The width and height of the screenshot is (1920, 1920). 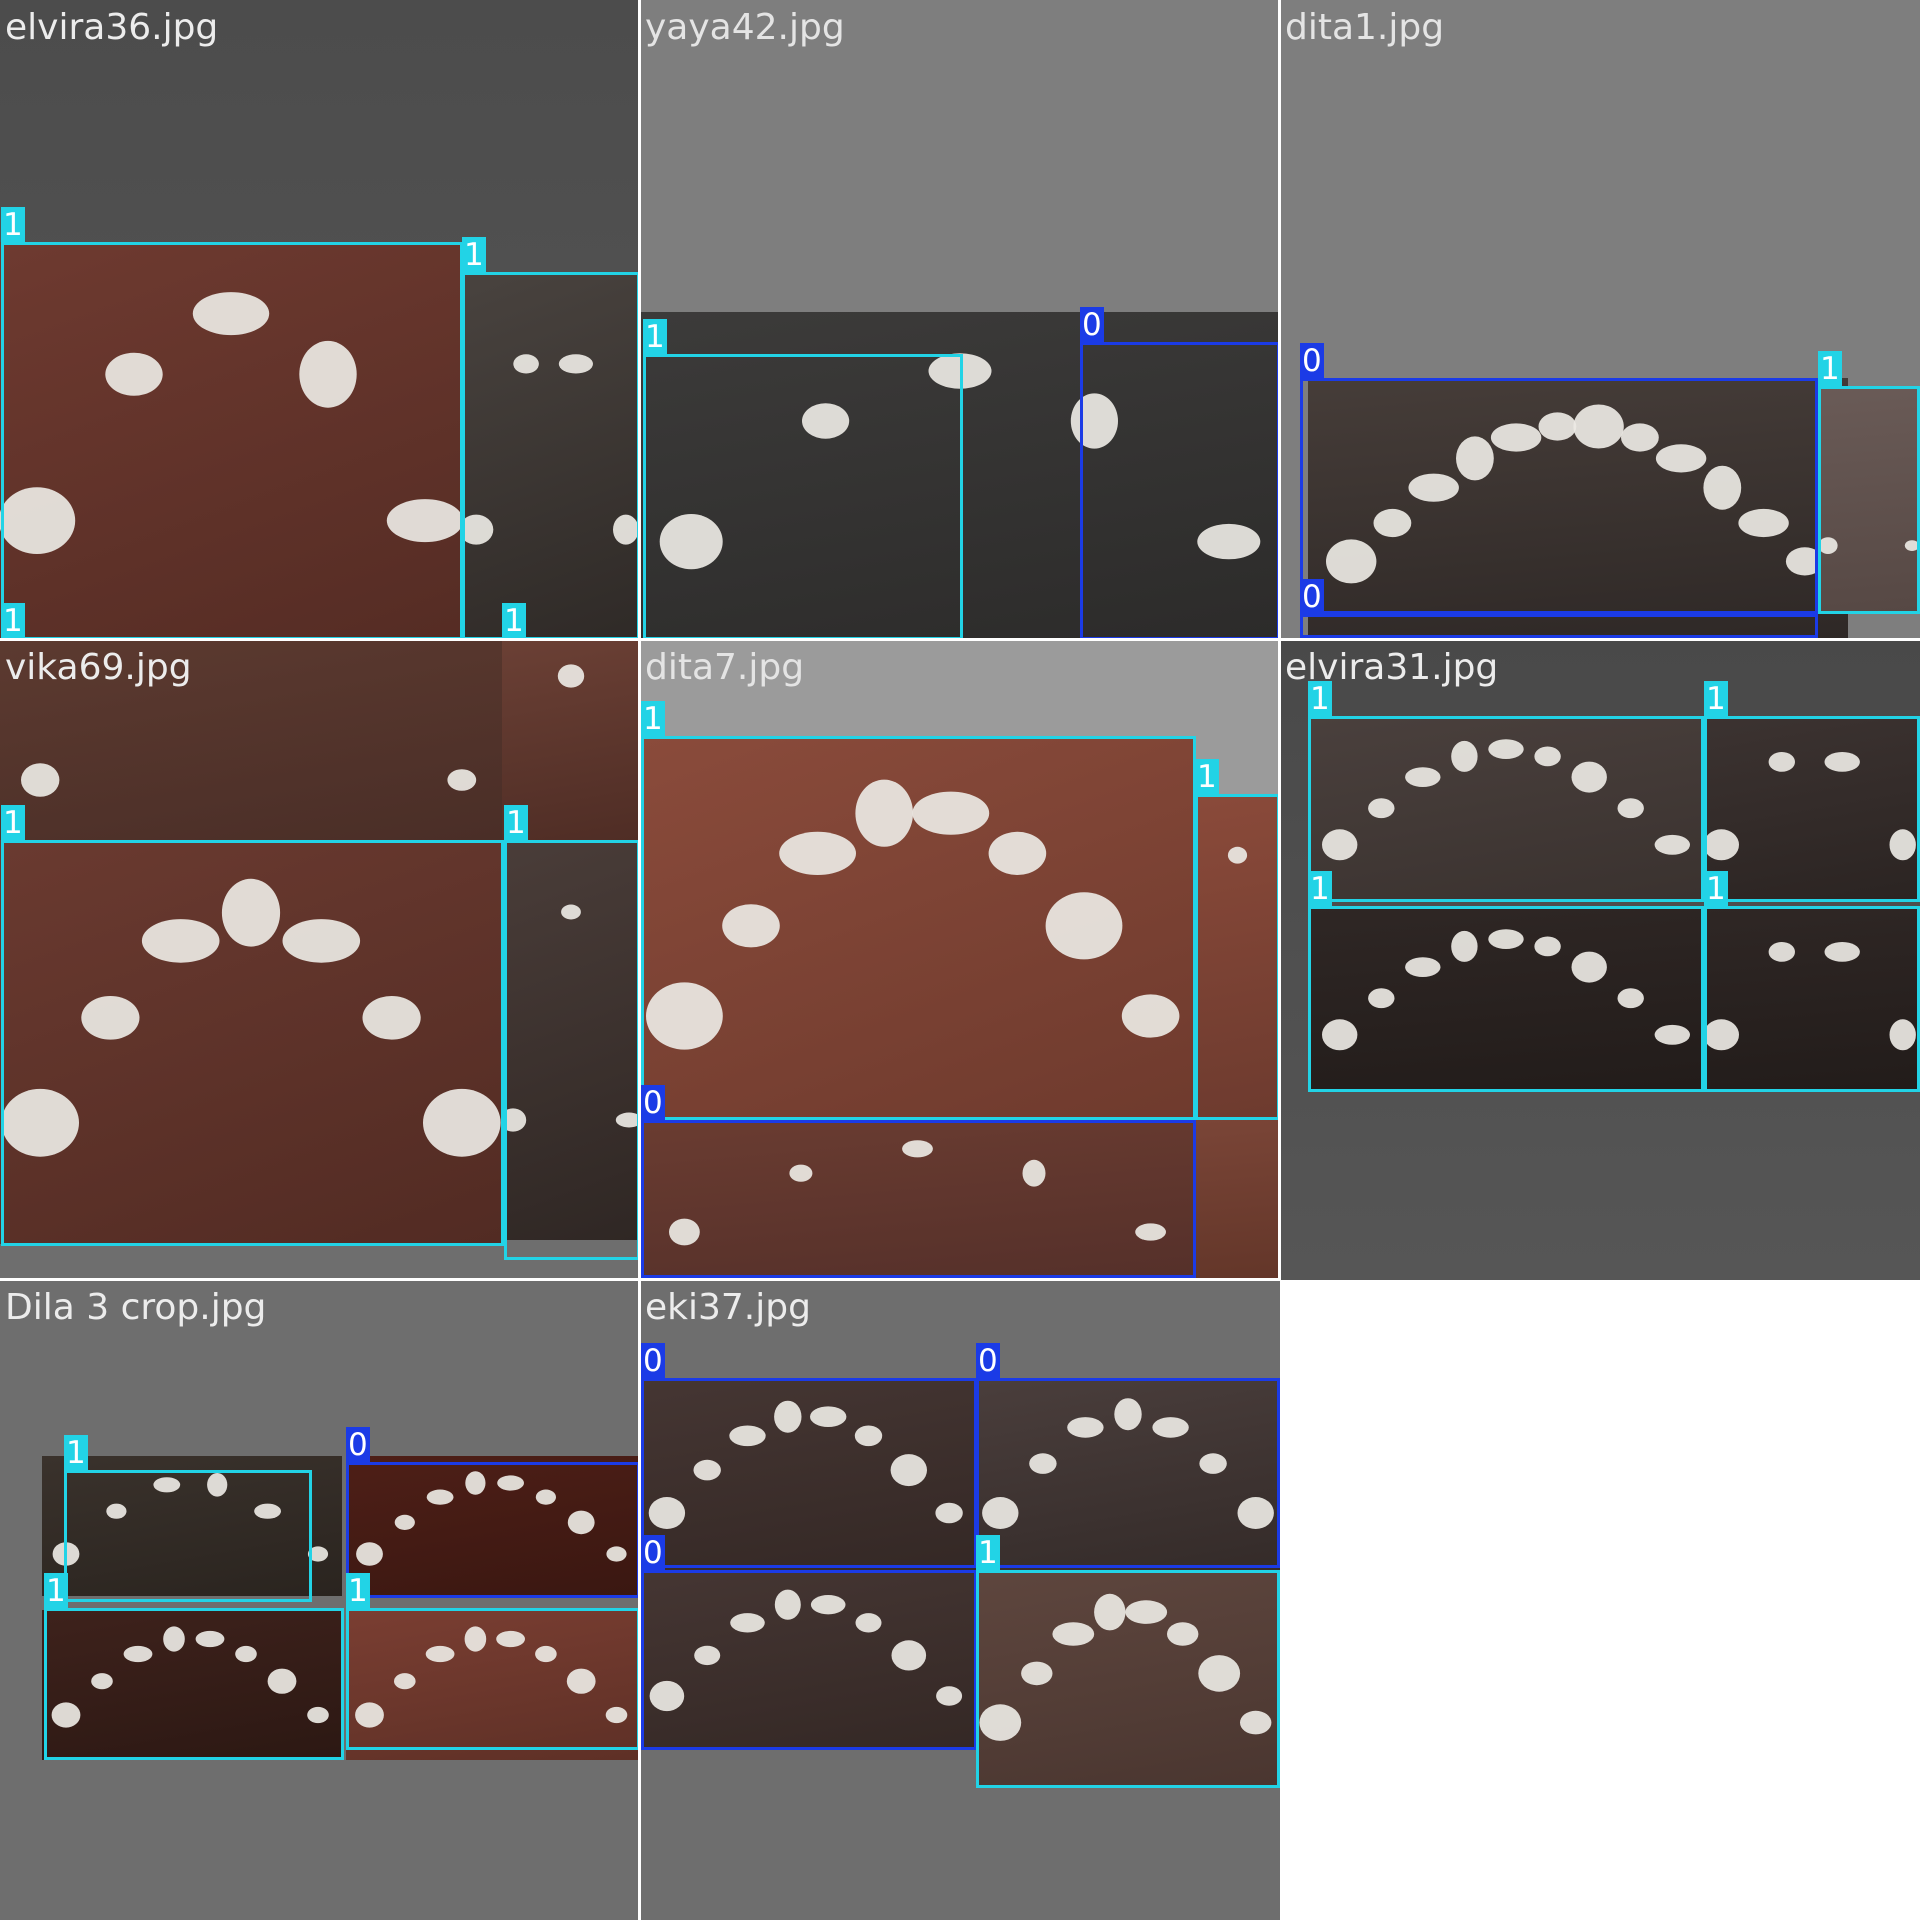 I want to click on image-filename-label: eki37.jpg, so click(x=728, y=1307).